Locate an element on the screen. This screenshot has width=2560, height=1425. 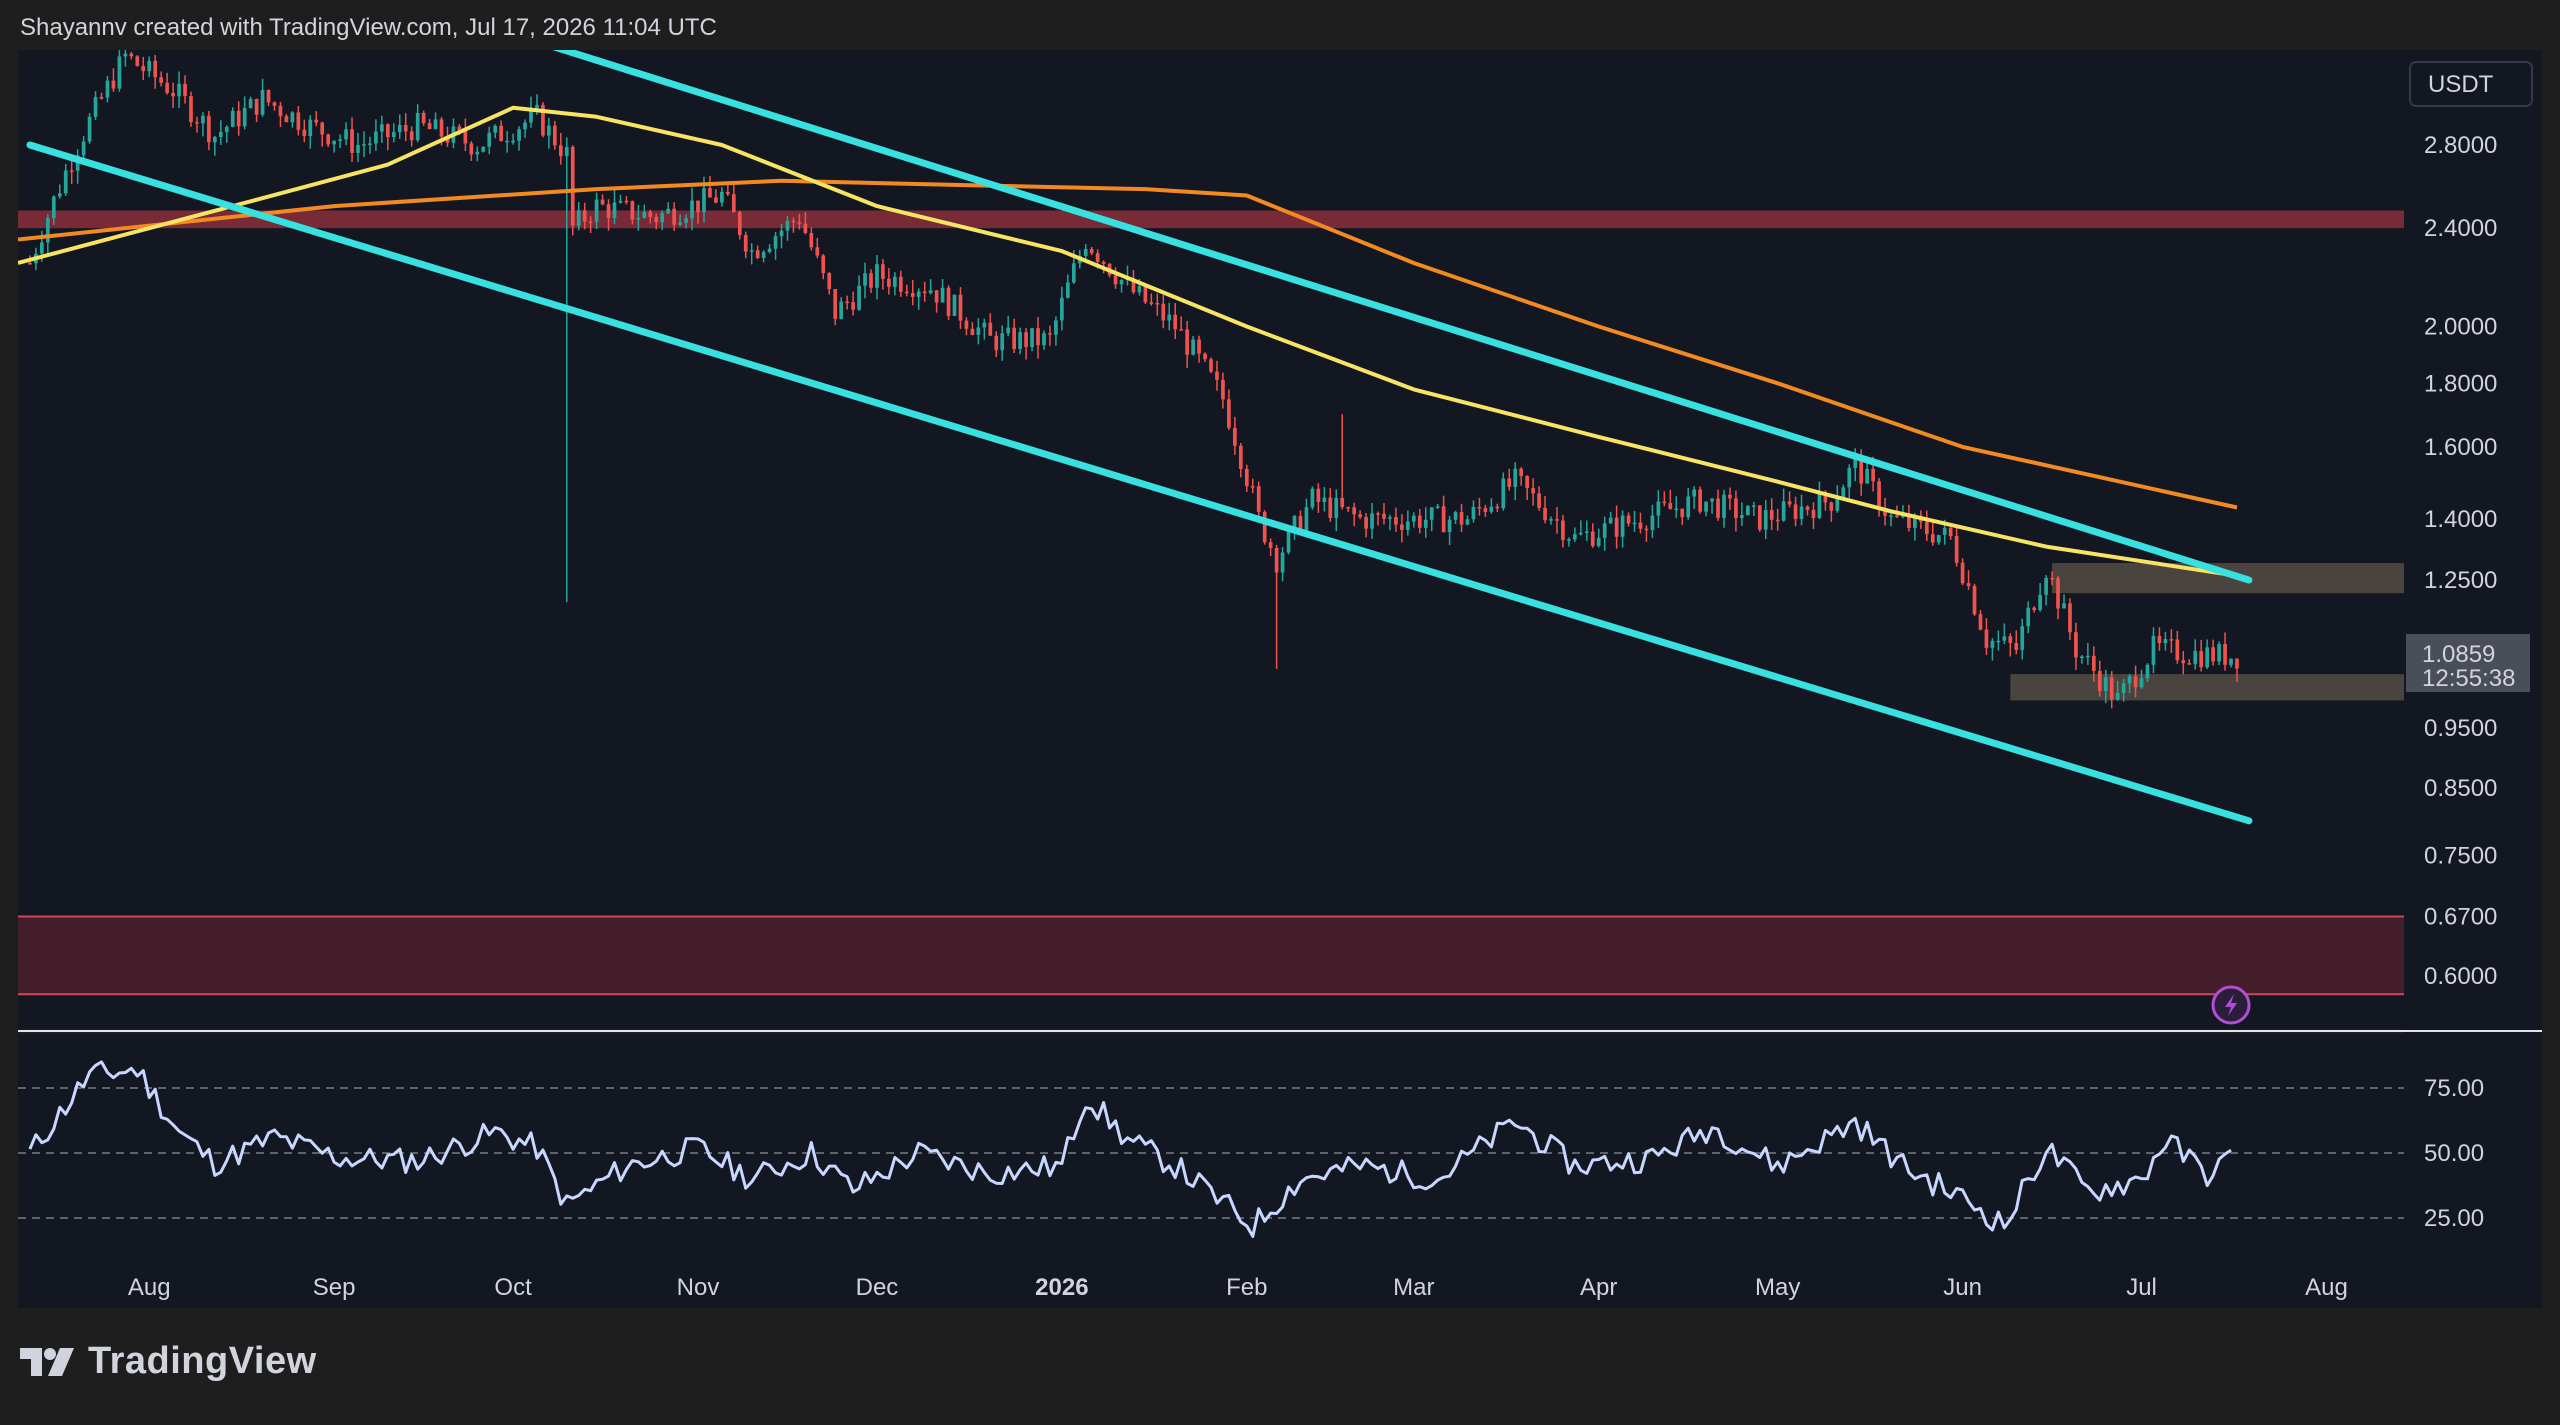
price-tick-label: 0.9500 is located at coordinates (2460, 728).